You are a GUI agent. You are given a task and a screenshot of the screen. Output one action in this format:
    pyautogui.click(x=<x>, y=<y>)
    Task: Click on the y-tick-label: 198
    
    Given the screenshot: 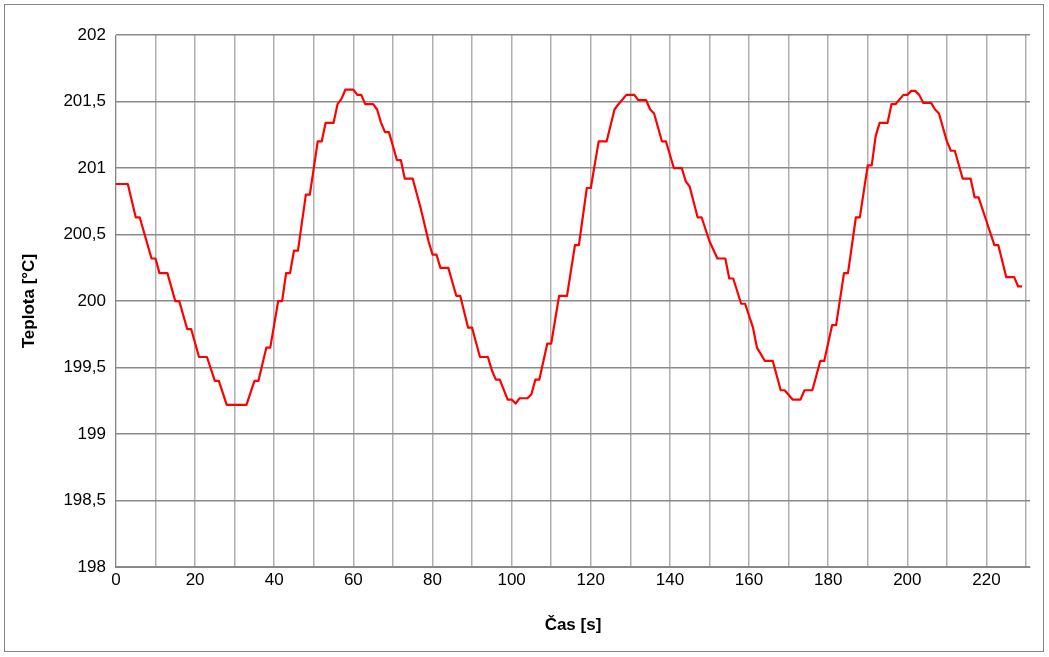 What is the action you would take?
    pyautogui.click(x=91, y=566)
    